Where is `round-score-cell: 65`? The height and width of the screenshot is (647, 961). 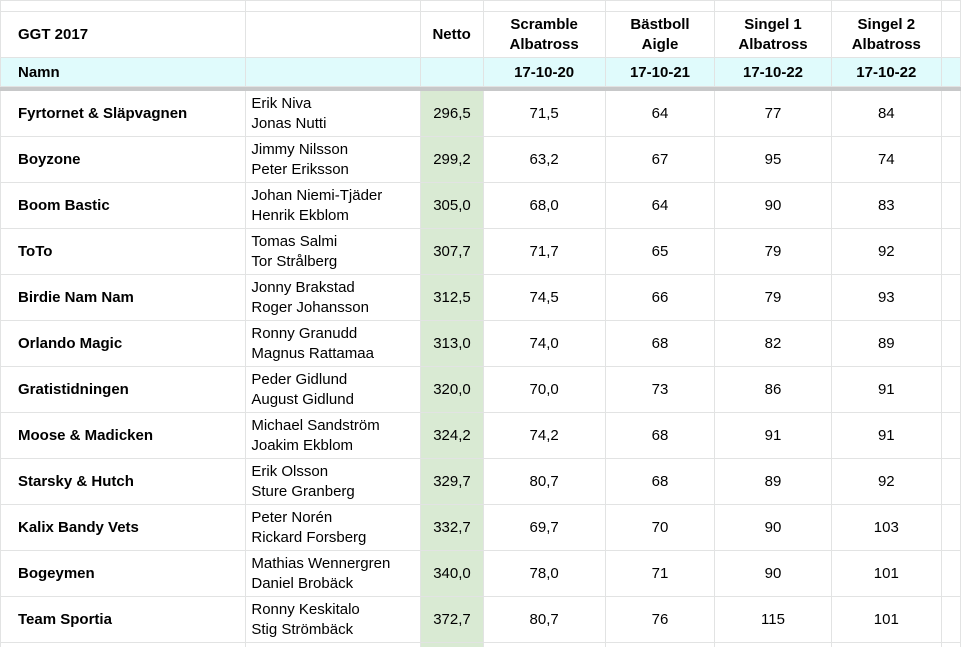
round-score-cell: 65 is located at coordinates (660, 251).